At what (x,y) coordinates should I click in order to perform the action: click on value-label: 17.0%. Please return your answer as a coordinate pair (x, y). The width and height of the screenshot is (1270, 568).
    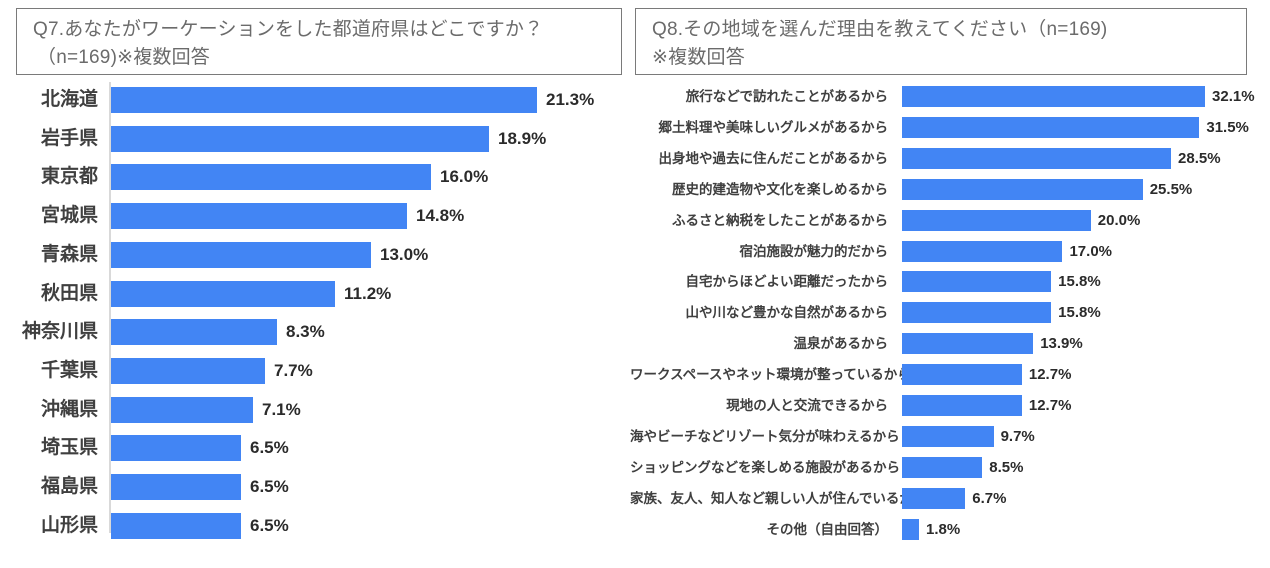
    Looking at the image, I should click on (1091, 251).